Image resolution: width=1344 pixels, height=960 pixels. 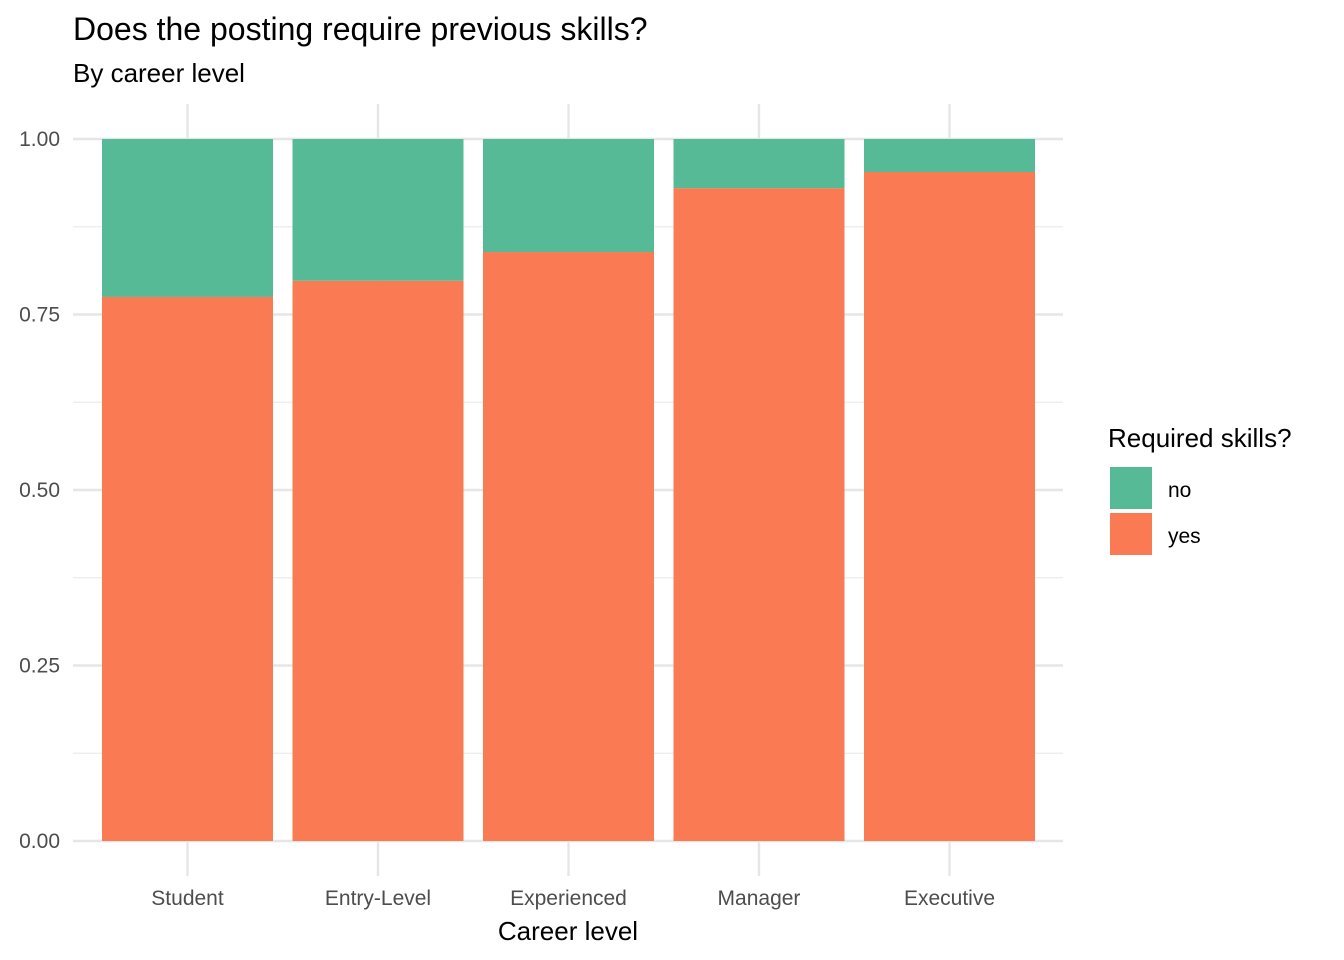 I want to click on y-tick-label: 0.50, so click(x=39, y=490).